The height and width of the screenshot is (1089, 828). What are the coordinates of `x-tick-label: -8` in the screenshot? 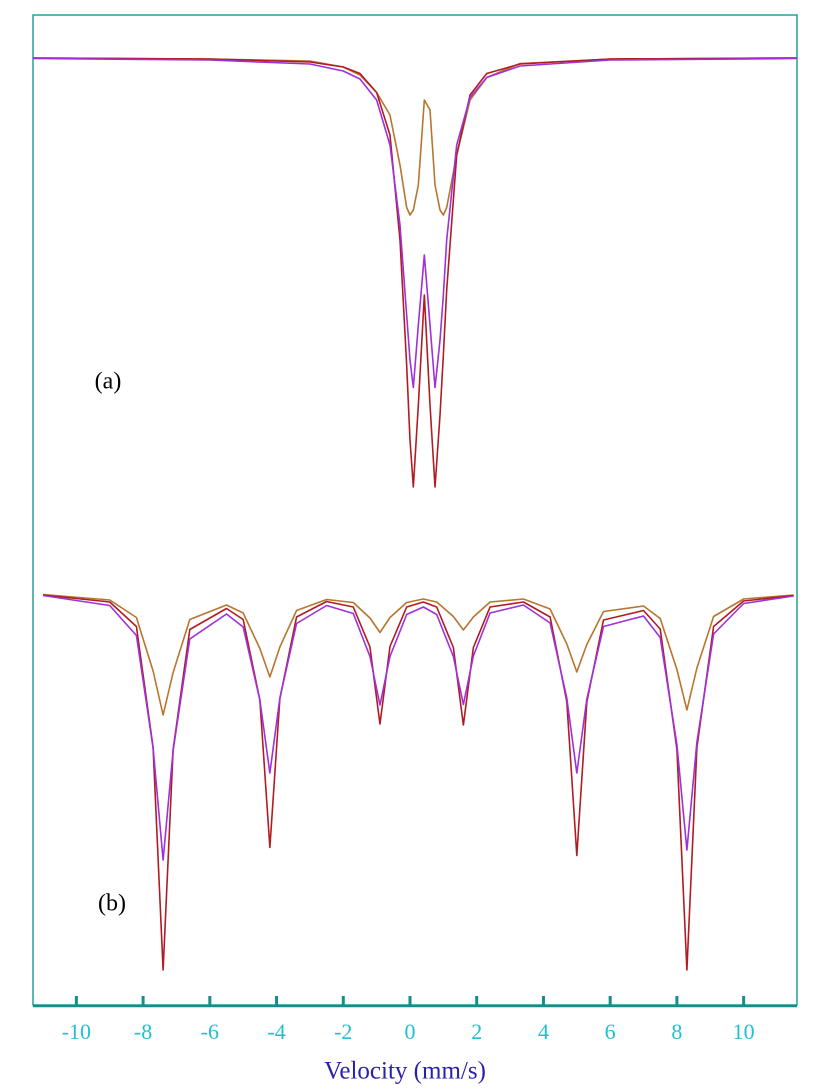 It's located at (143, 1031).